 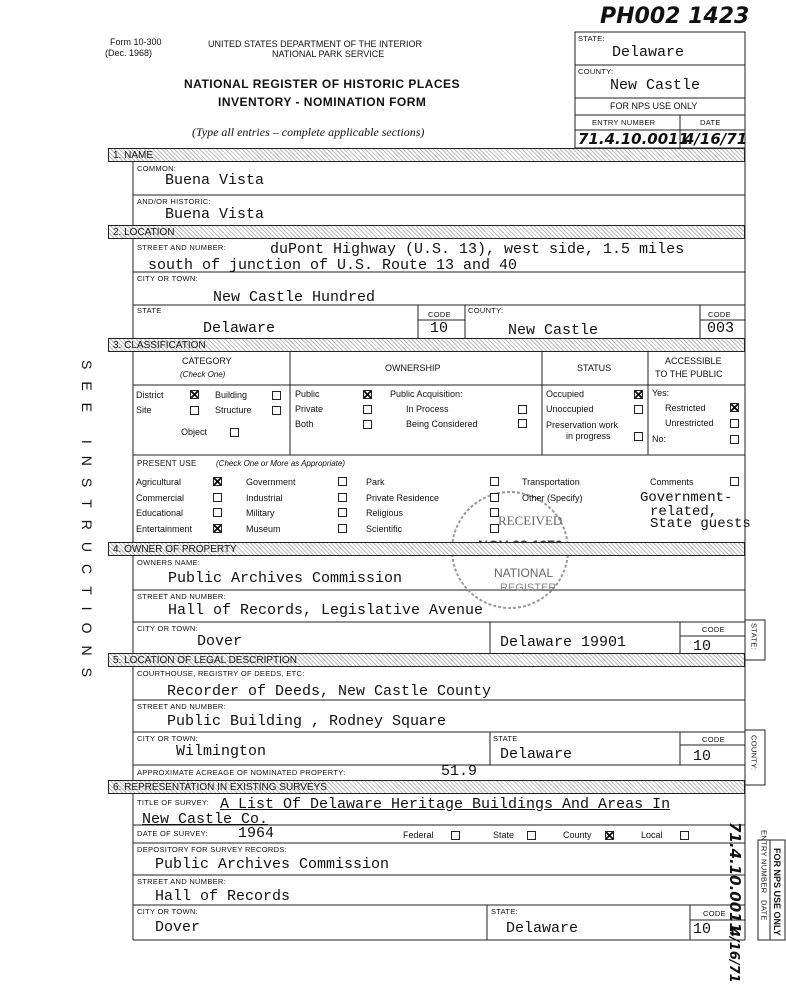 I want to click on service: NATIONAL PARK SERVICE, so click(x=328, y=54).